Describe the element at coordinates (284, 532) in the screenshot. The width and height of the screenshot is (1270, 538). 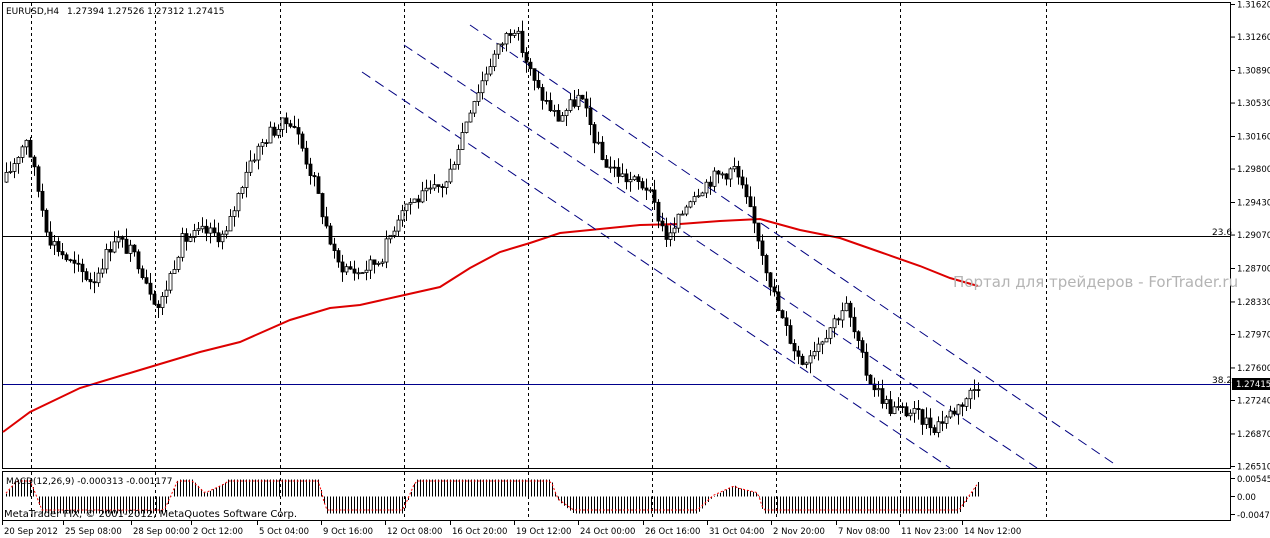
I see `time-axis-label: 5 Oct 04:00` at that location.